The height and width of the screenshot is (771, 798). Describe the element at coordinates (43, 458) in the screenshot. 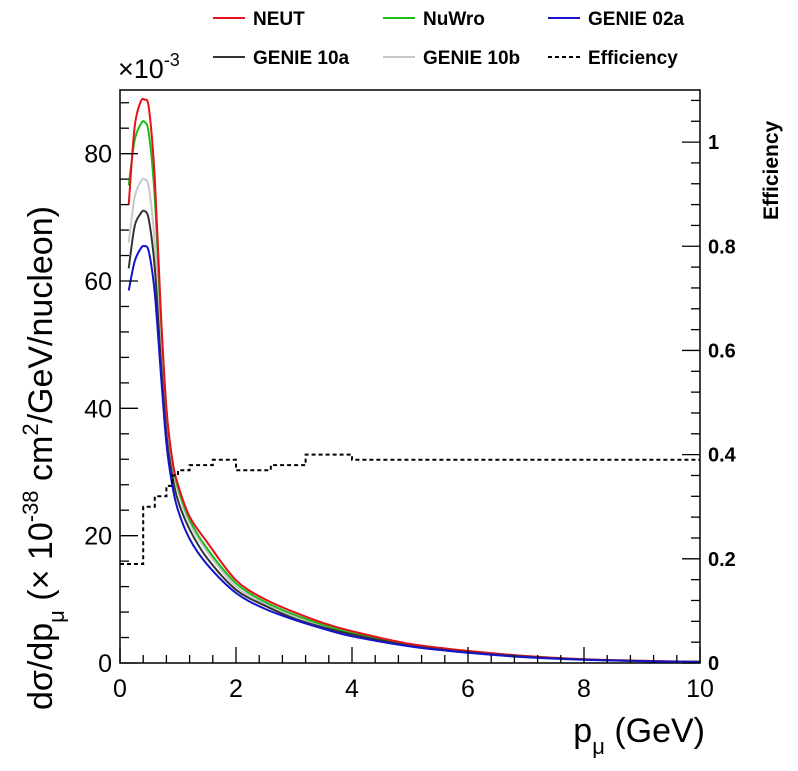

I see `y-axis-title: dσ/dpμ (× 10-38 cm2/GeV/nucleon)` at that location.